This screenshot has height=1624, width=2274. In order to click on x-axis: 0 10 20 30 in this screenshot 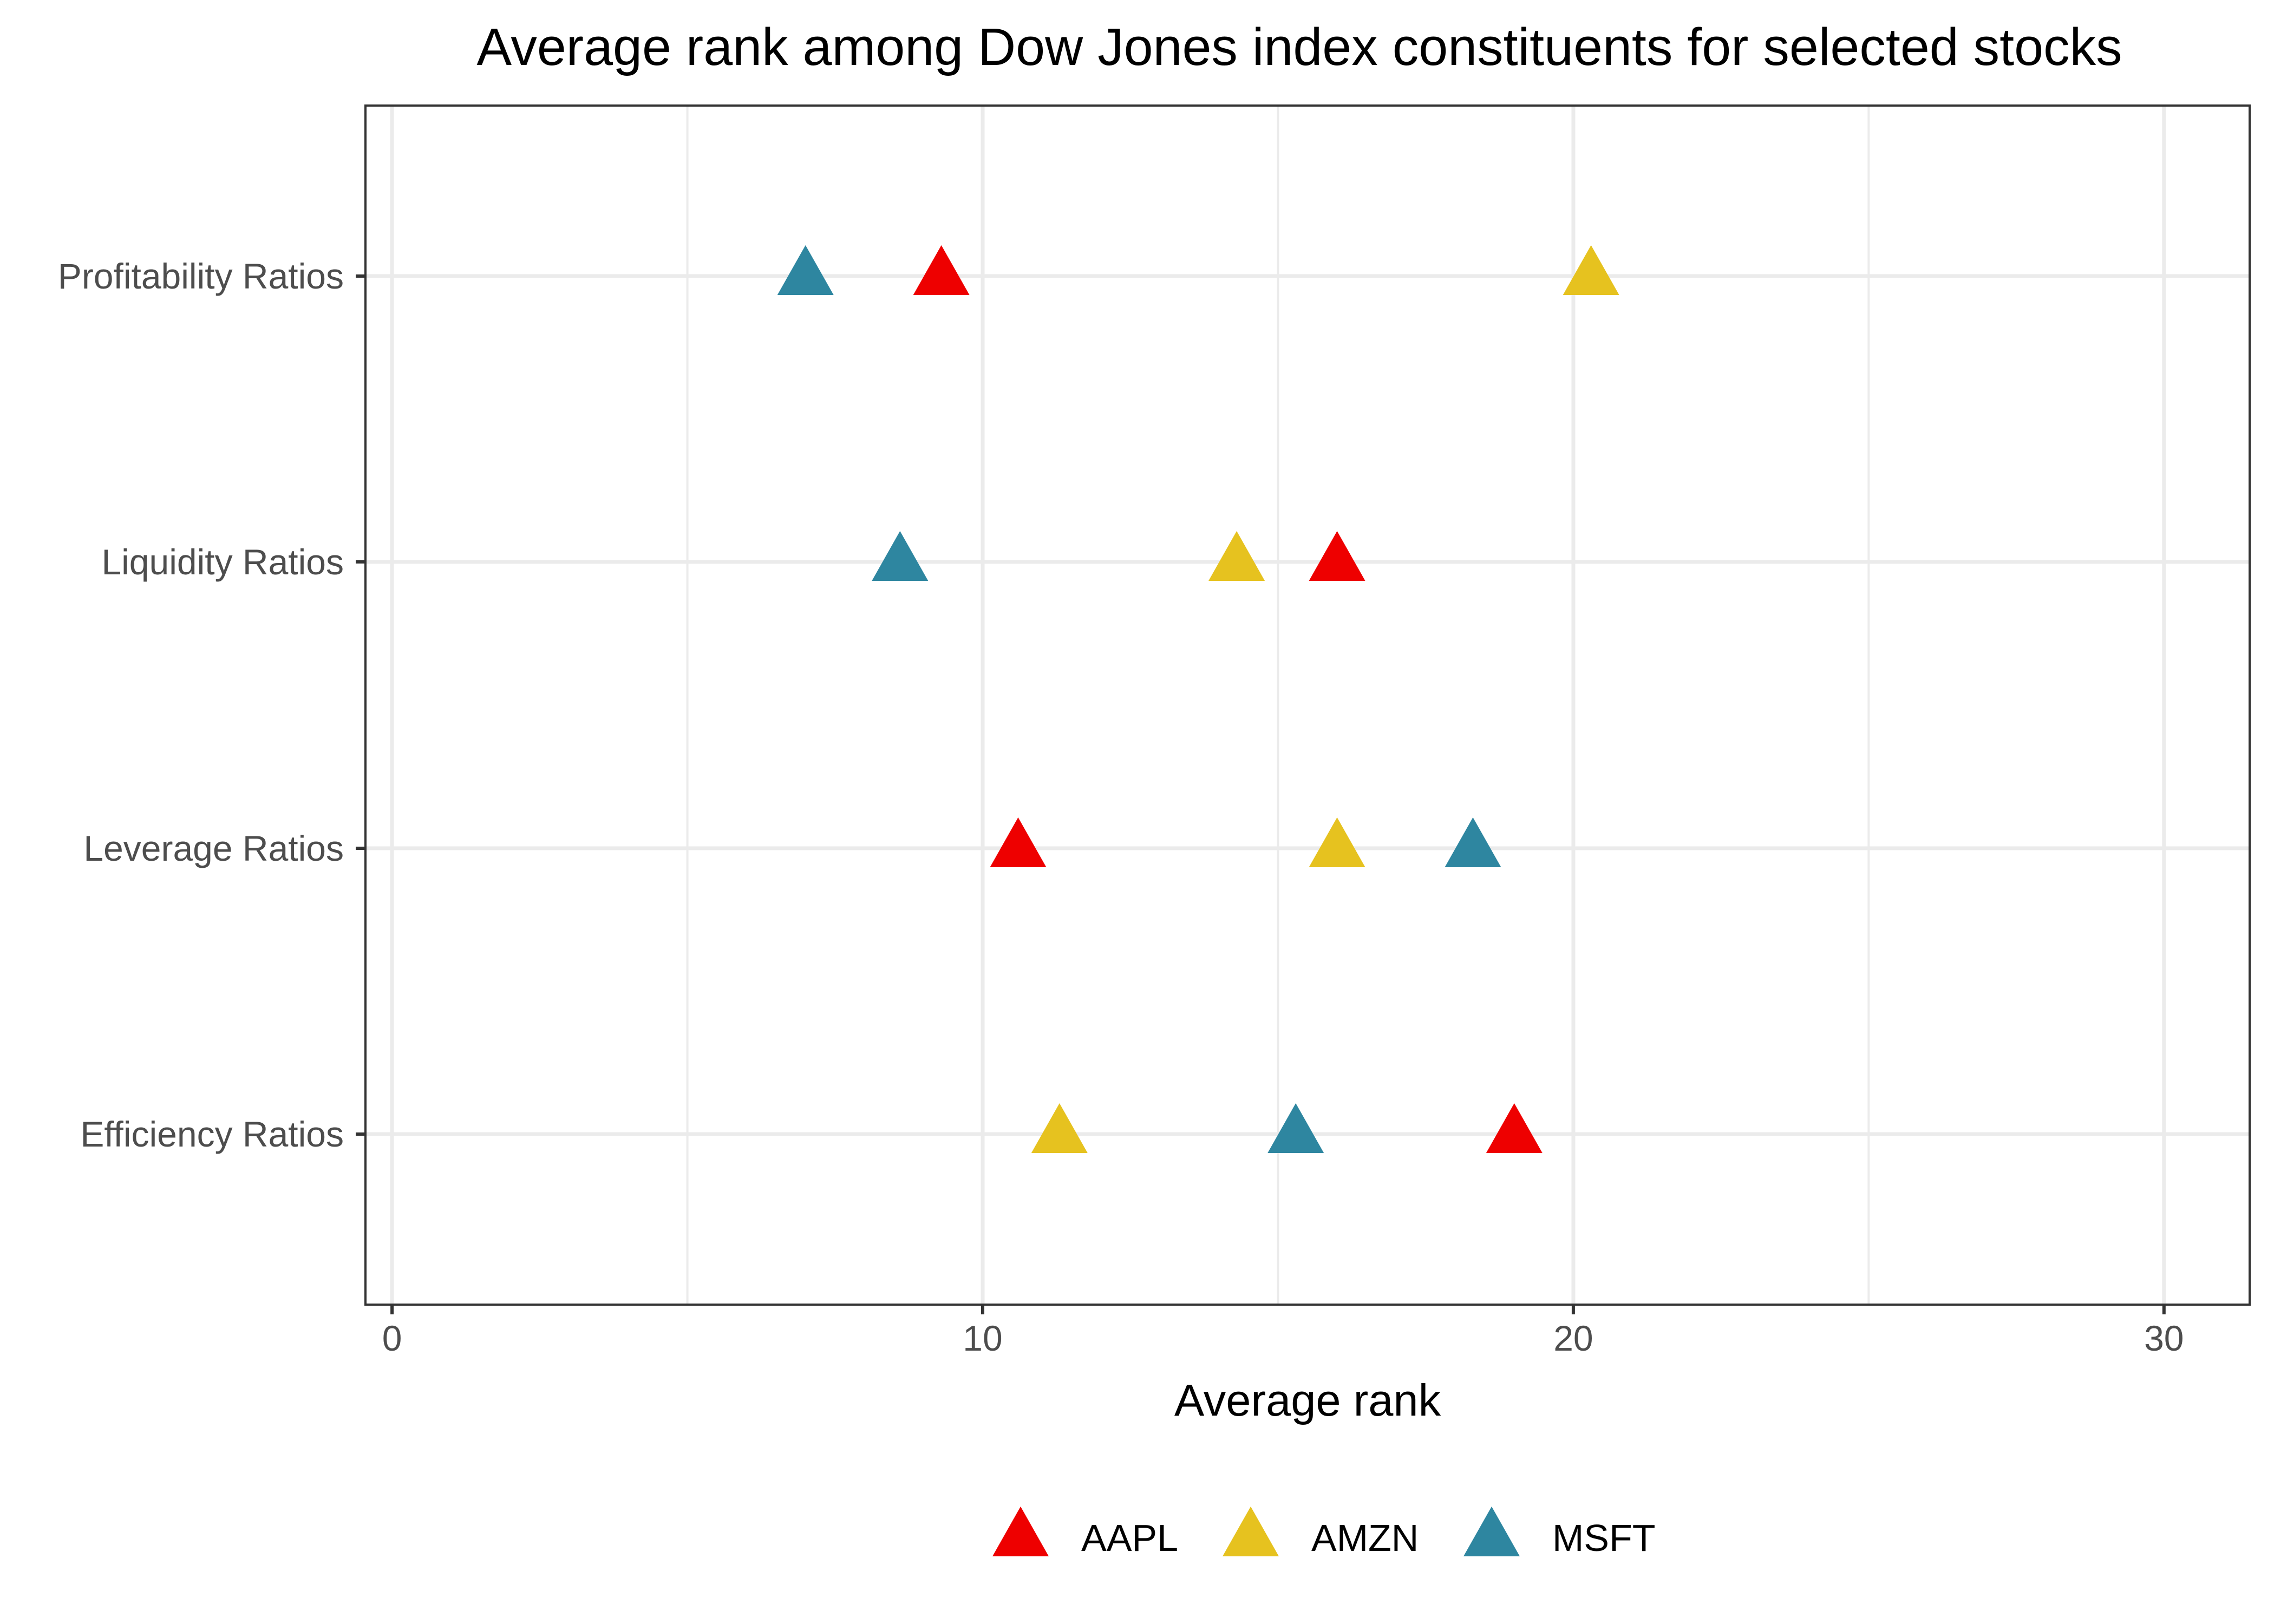, I will do `click(1283, 1331)`.